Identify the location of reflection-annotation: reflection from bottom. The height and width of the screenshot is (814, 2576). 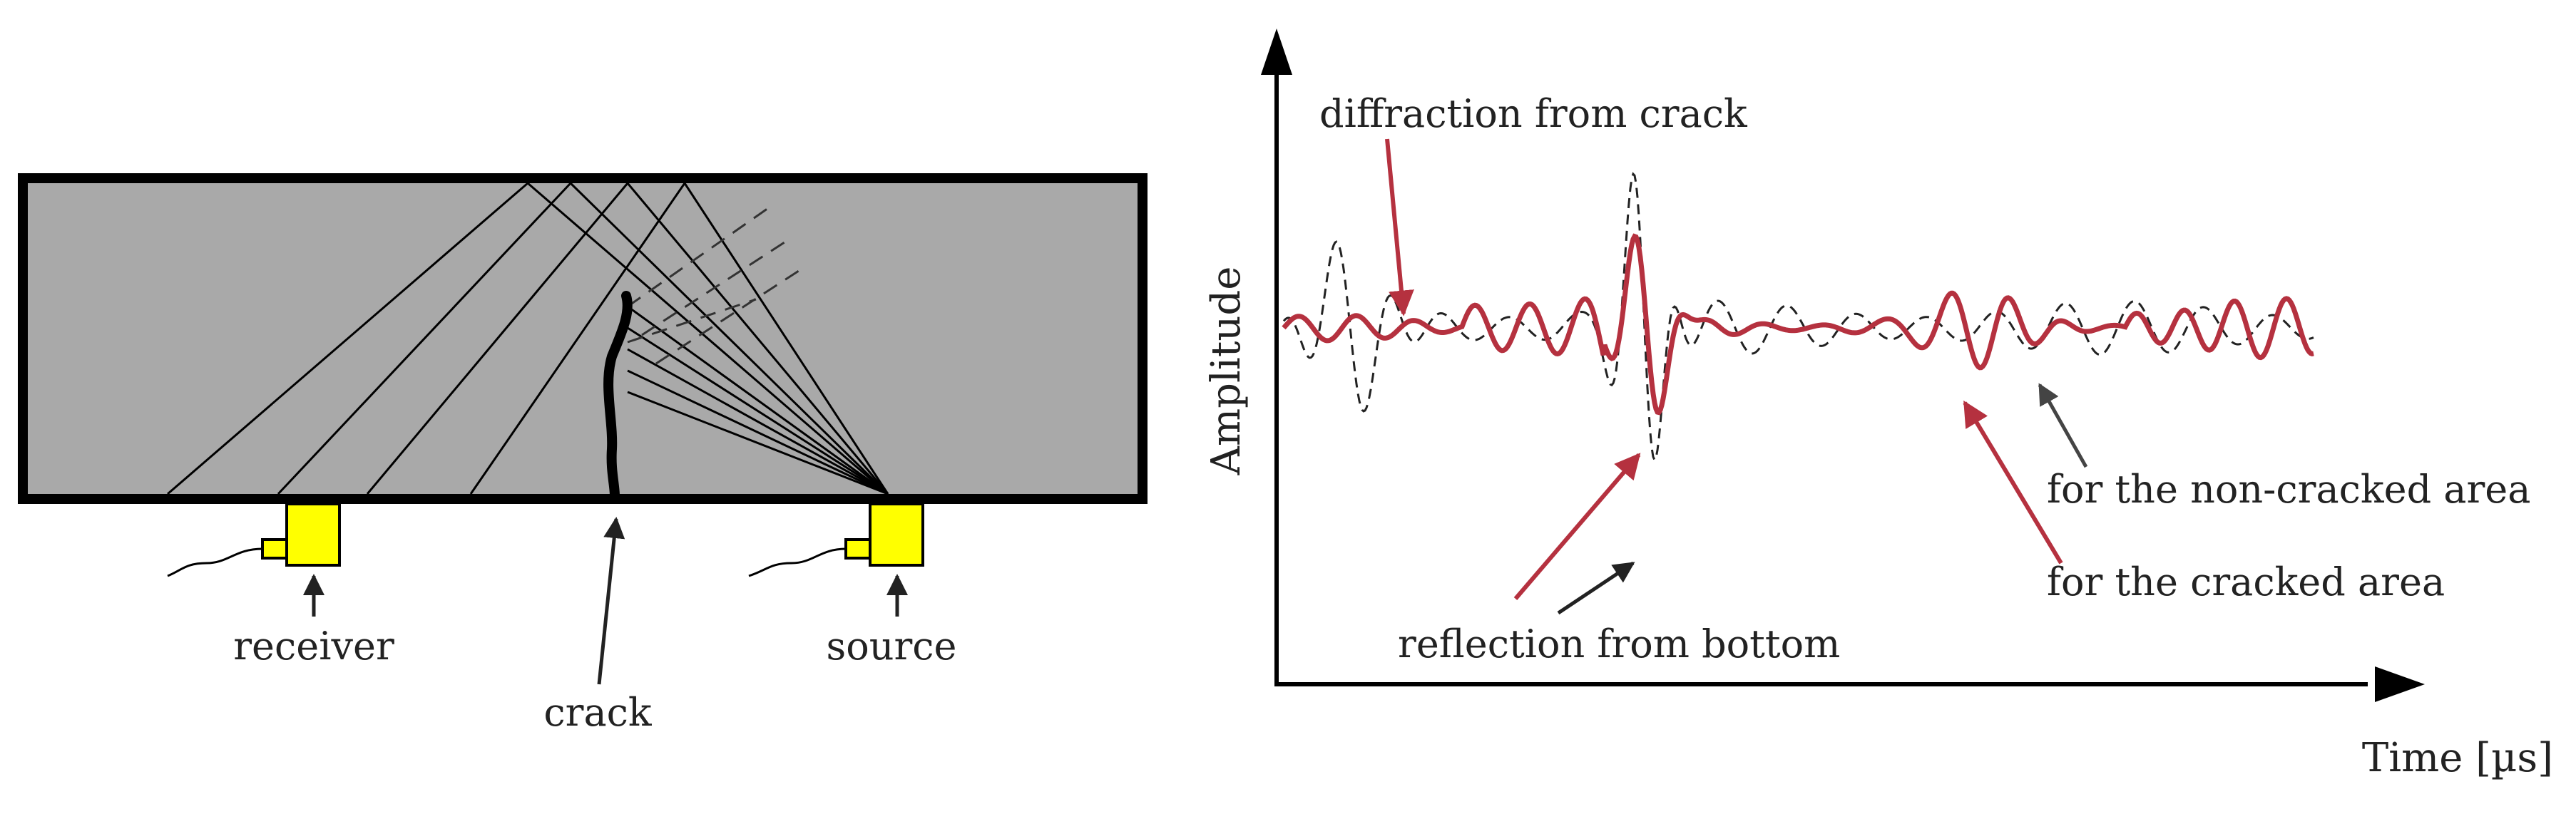
(1619, 644).